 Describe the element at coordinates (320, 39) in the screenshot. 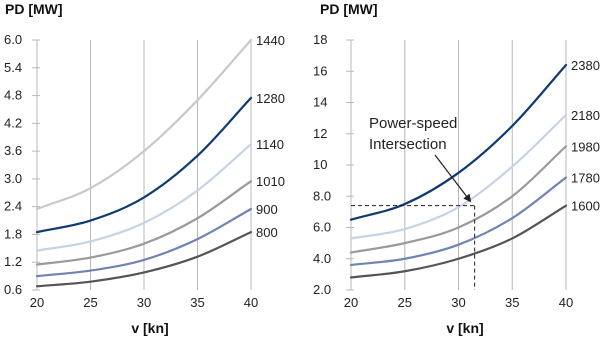

I see `y-tick-label: 18` at that location.